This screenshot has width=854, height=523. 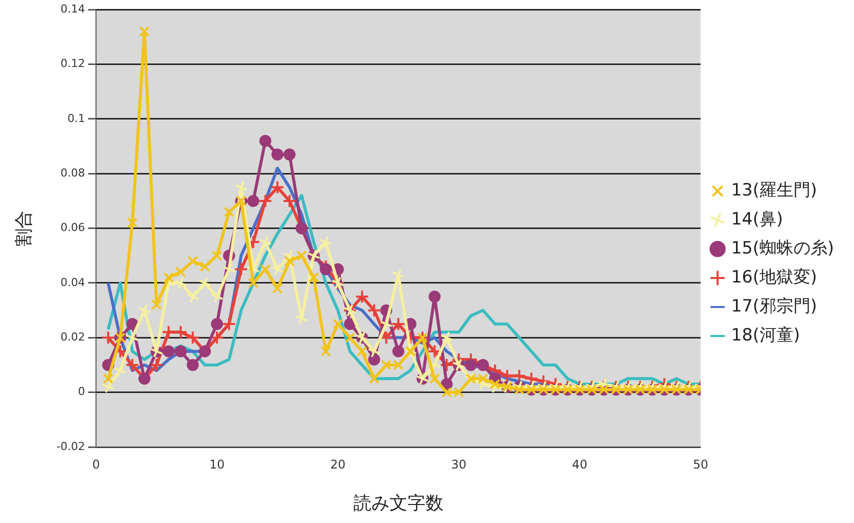 I want to click on y-tick-label: 0.02, so click(x=73, y=337).